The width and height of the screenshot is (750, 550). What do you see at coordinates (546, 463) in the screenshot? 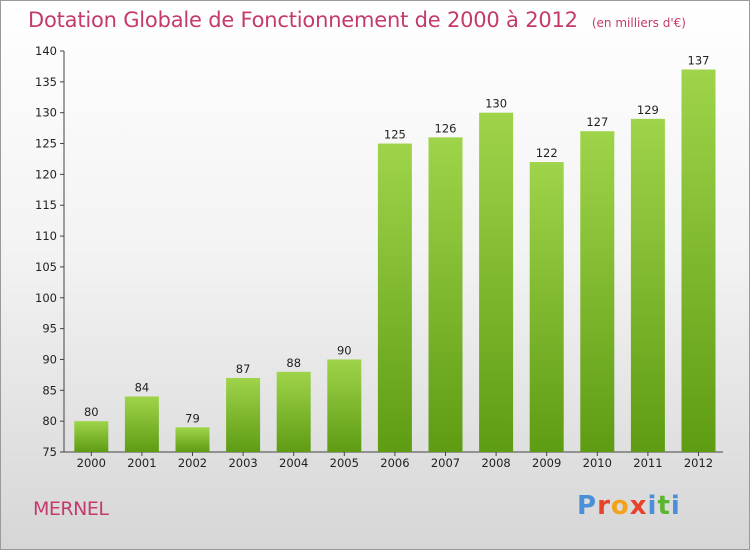
I see `x-tick-label: 2009` at bounding box center [546, 463].